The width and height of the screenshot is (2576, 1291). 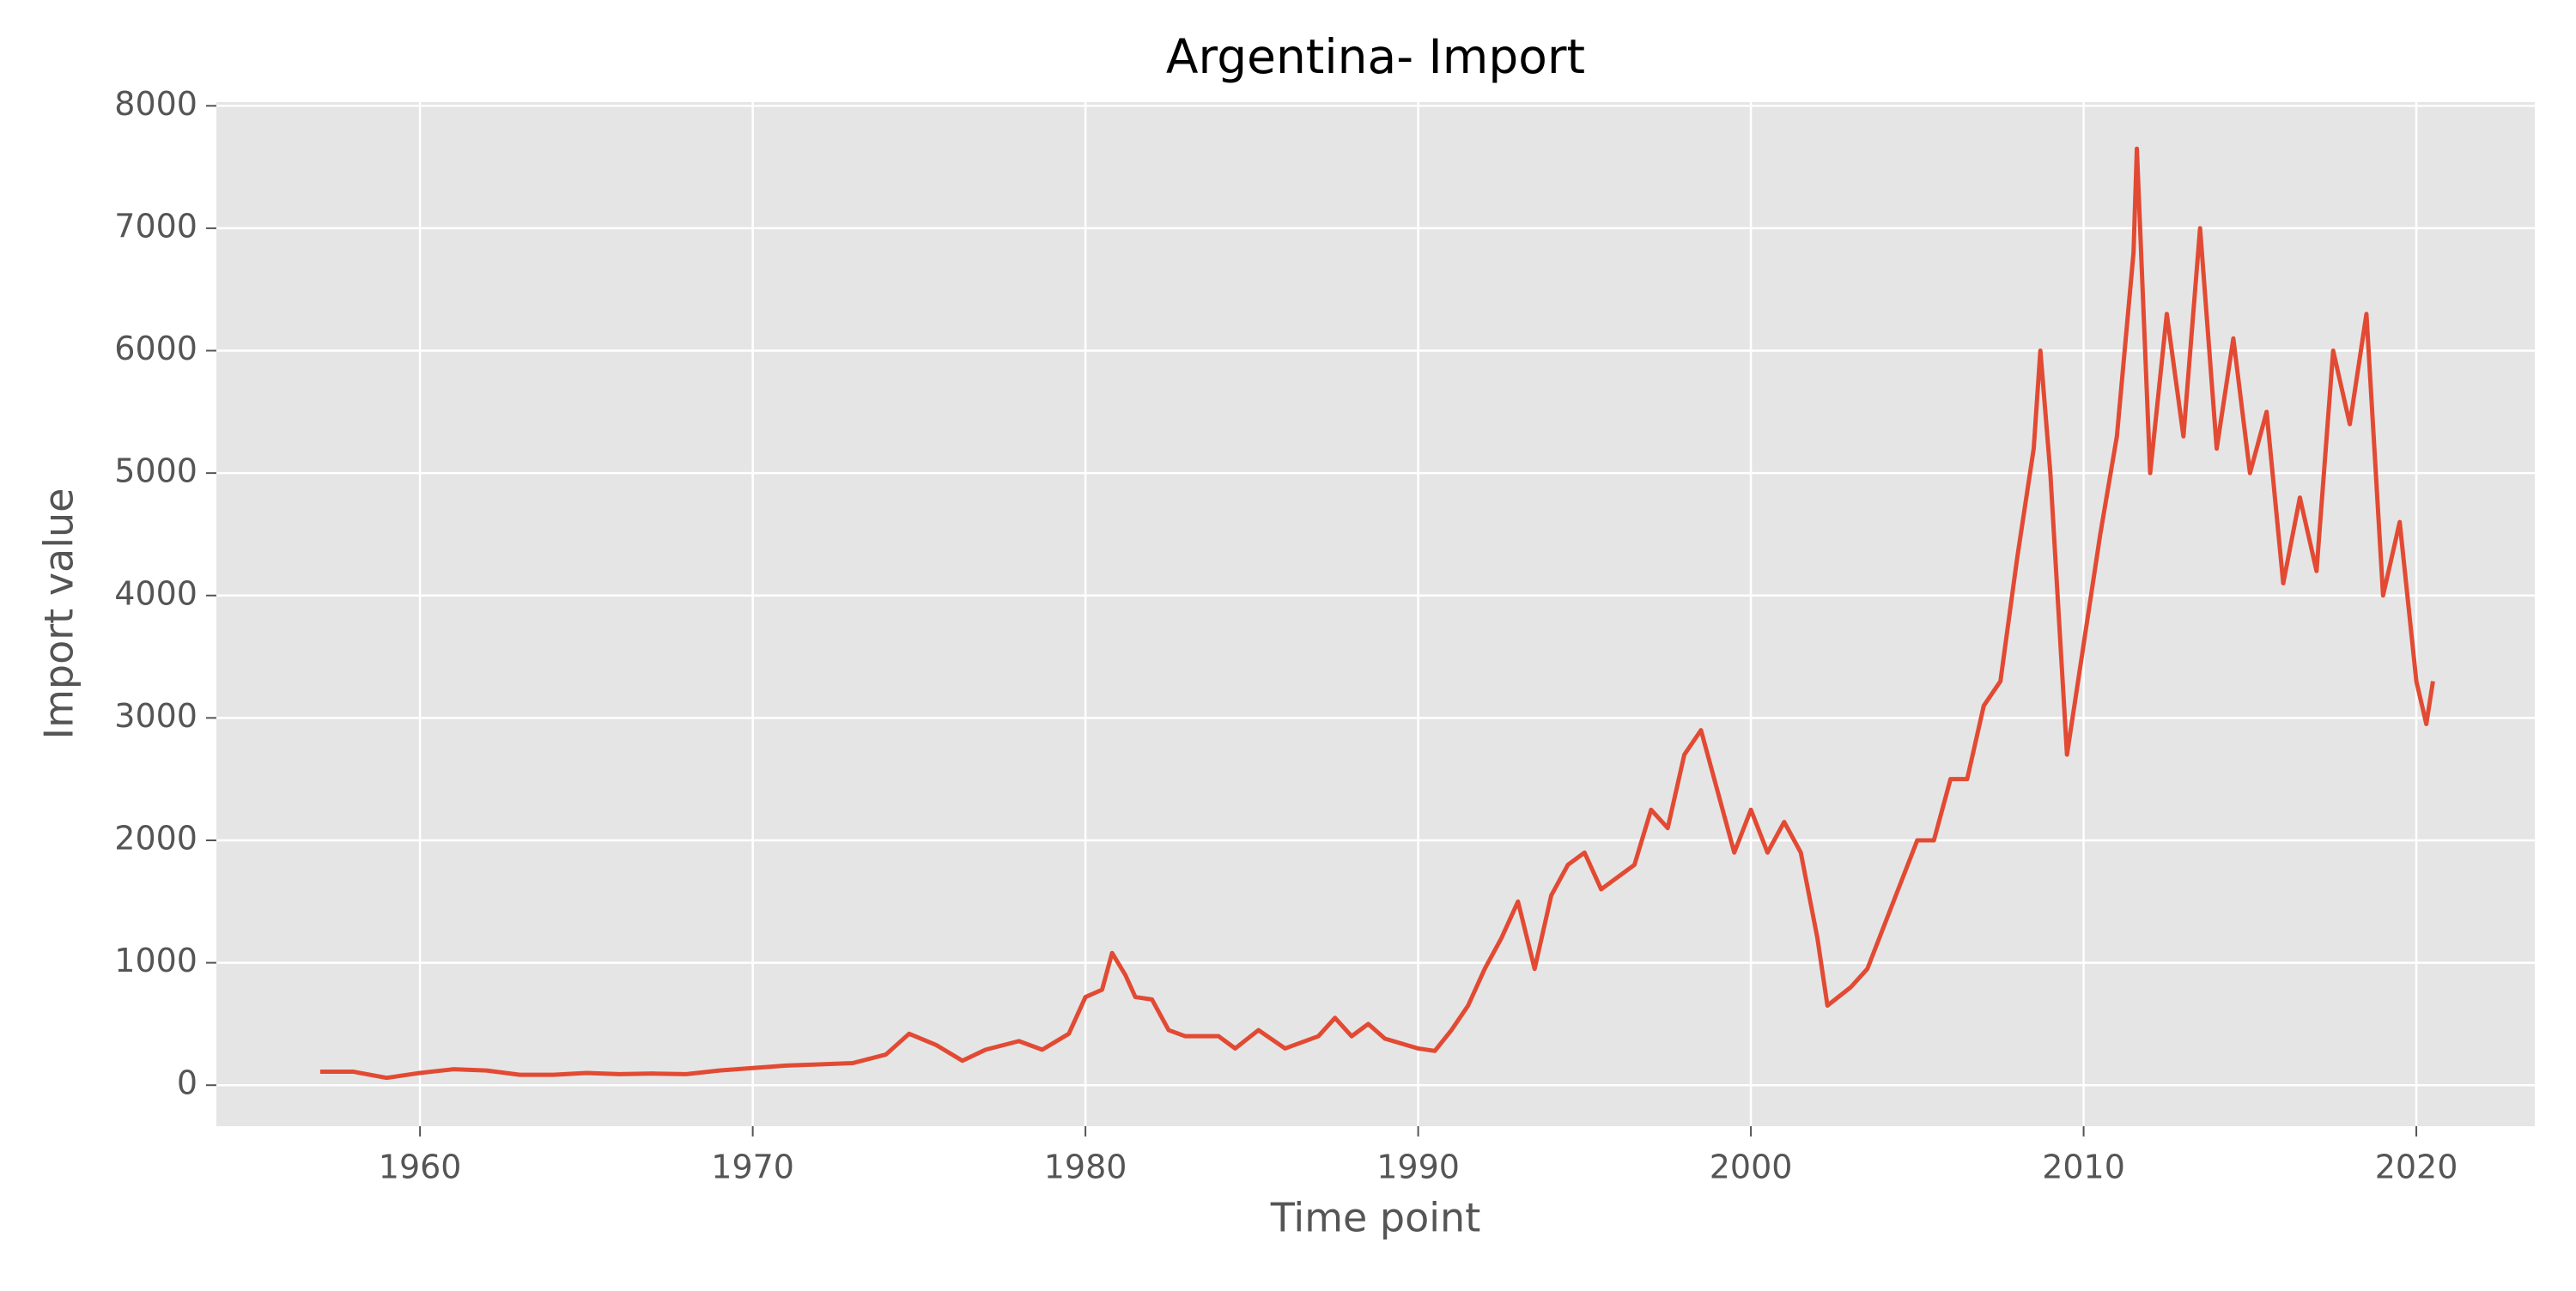 What do you see at coordinates (1085, 1168) in the screenshot?
I see `x-tick-label: 1980` at bounding box center [1085, 1168].